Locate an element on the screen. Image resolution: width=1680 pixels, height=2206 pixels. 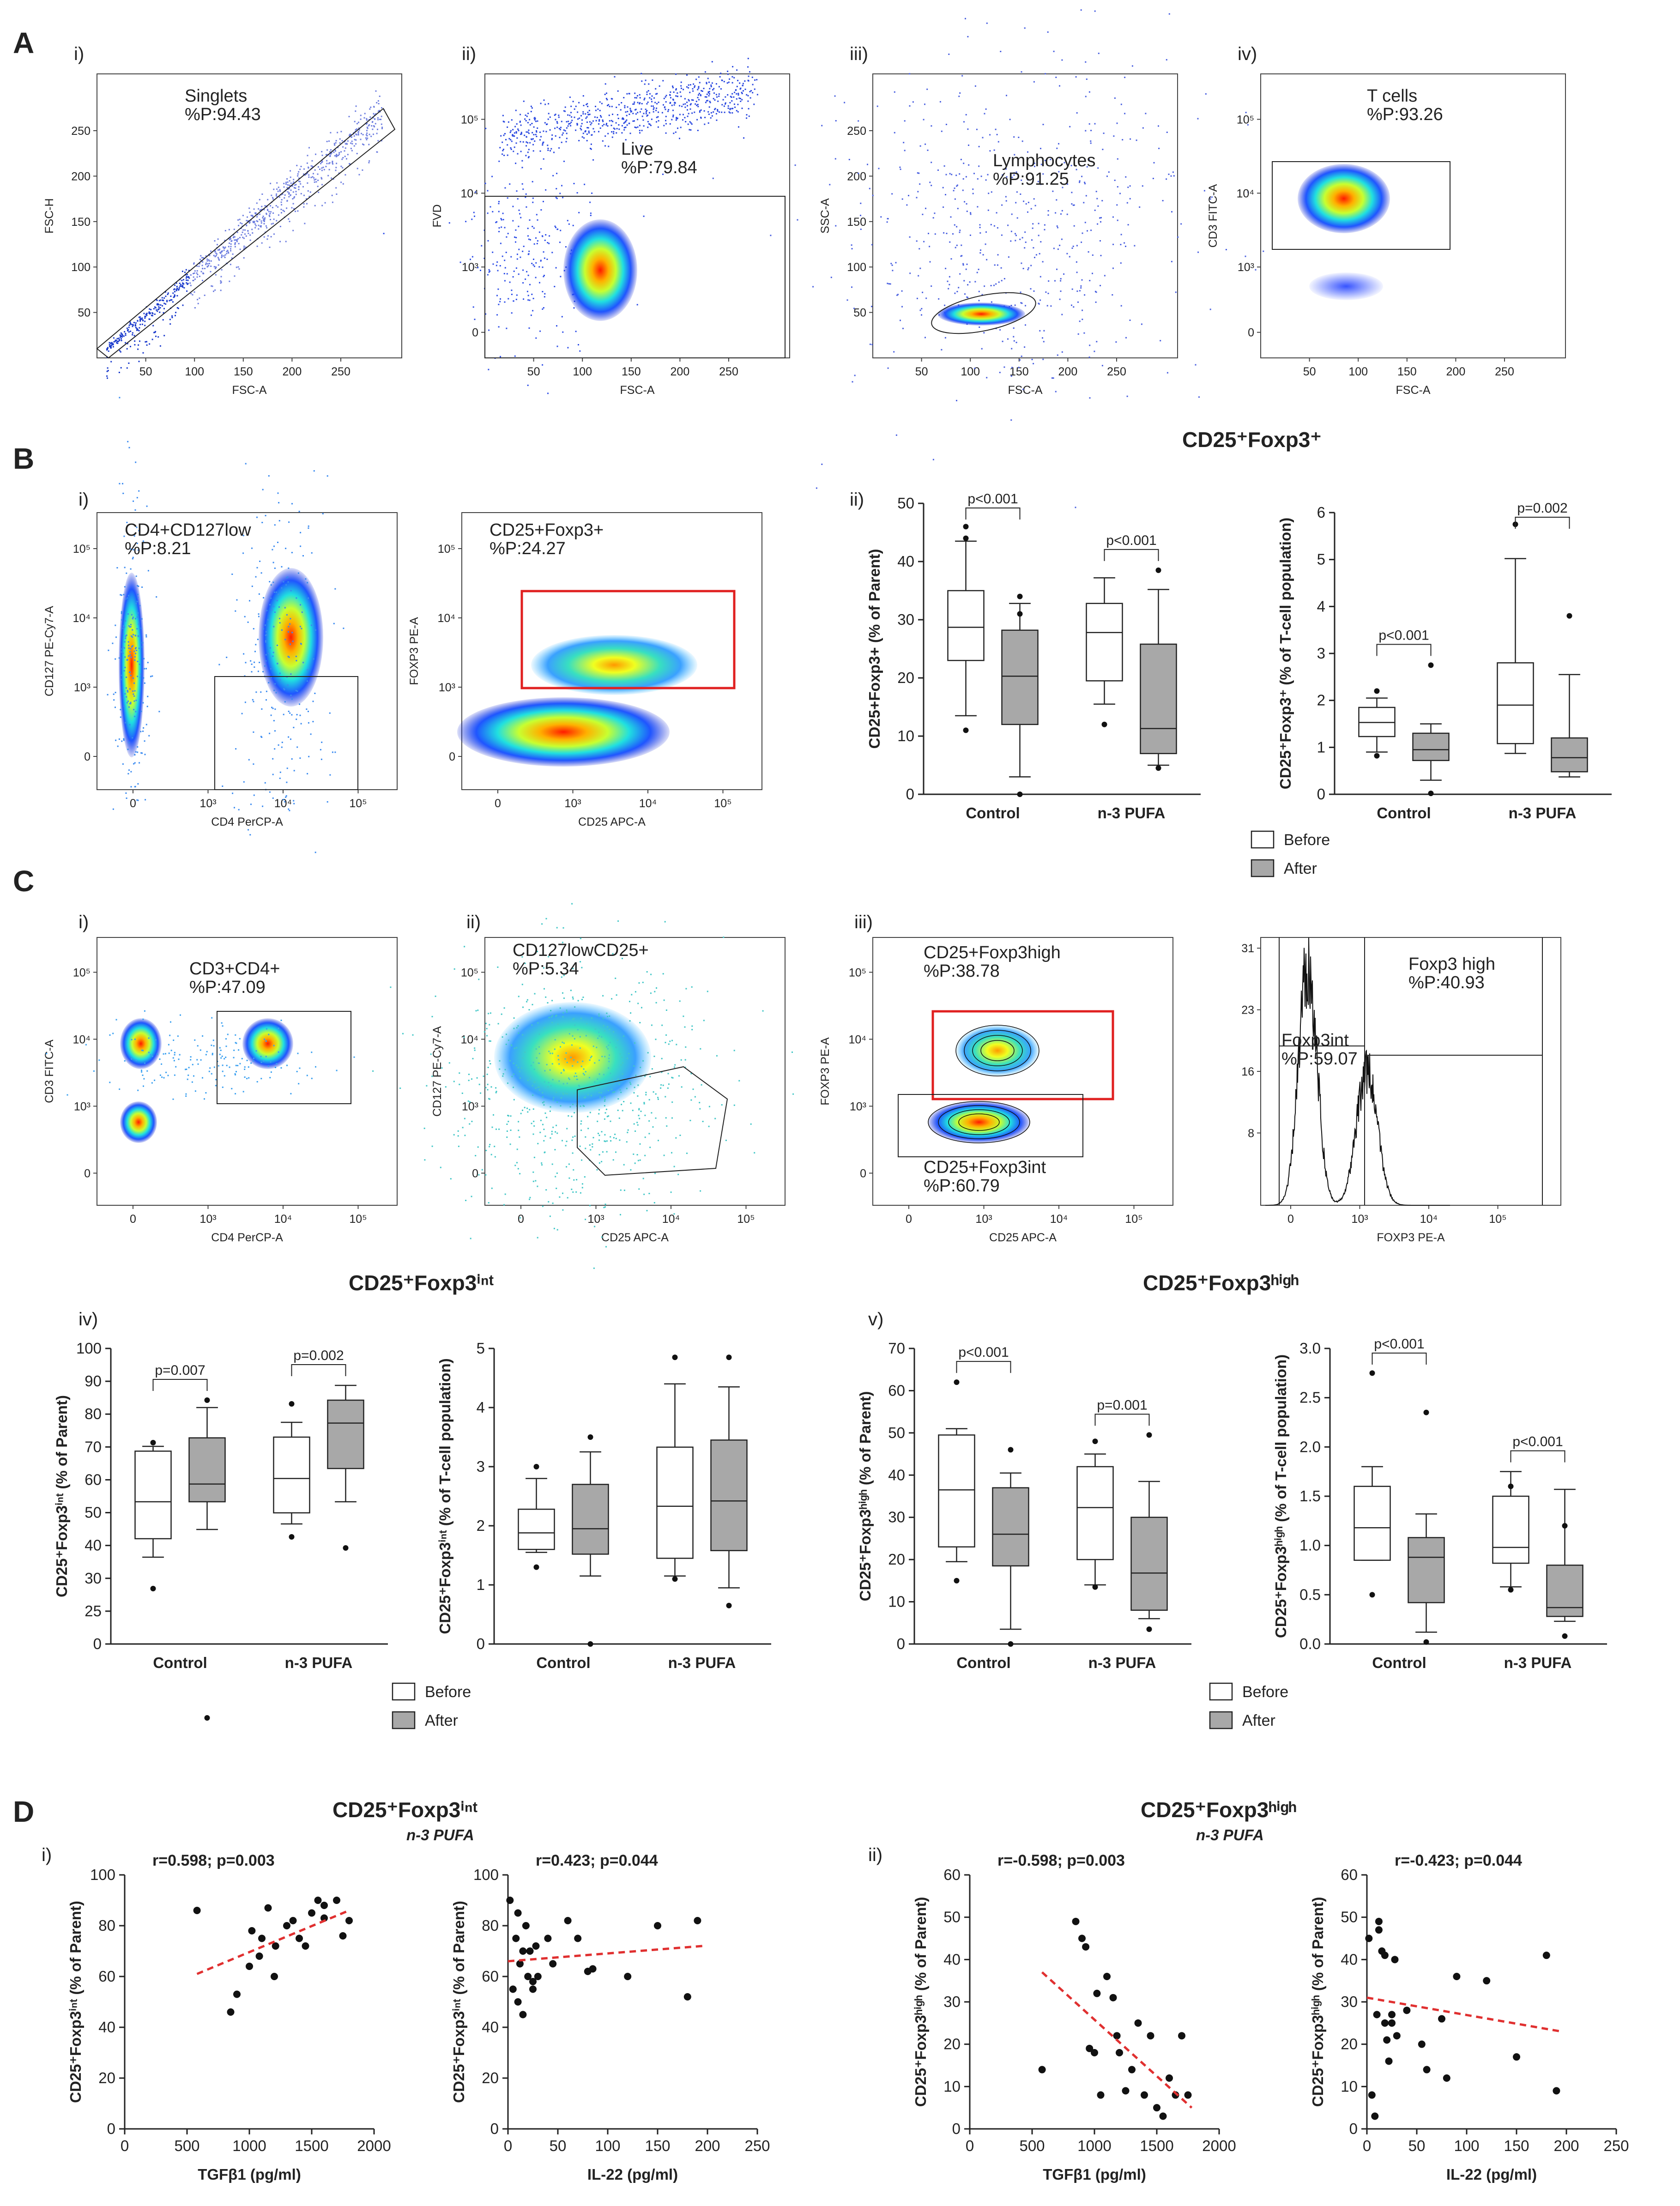
y-tick-label: 10³ is located at coordinates (1246, 267).